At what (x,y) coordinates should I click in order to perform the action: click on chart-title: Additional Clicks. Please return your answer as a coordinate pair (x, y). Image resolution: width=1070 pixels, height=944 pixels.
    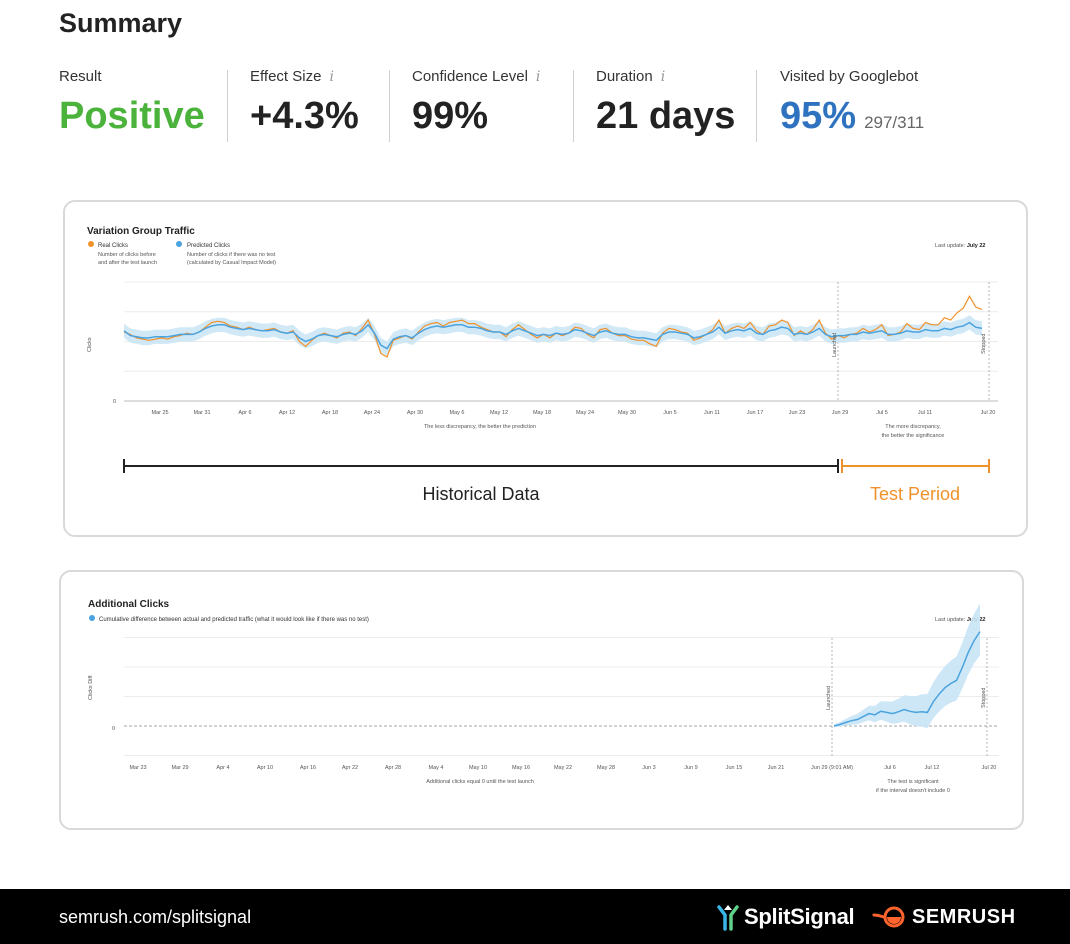
    Looking at the image, I should click on (129, 604).